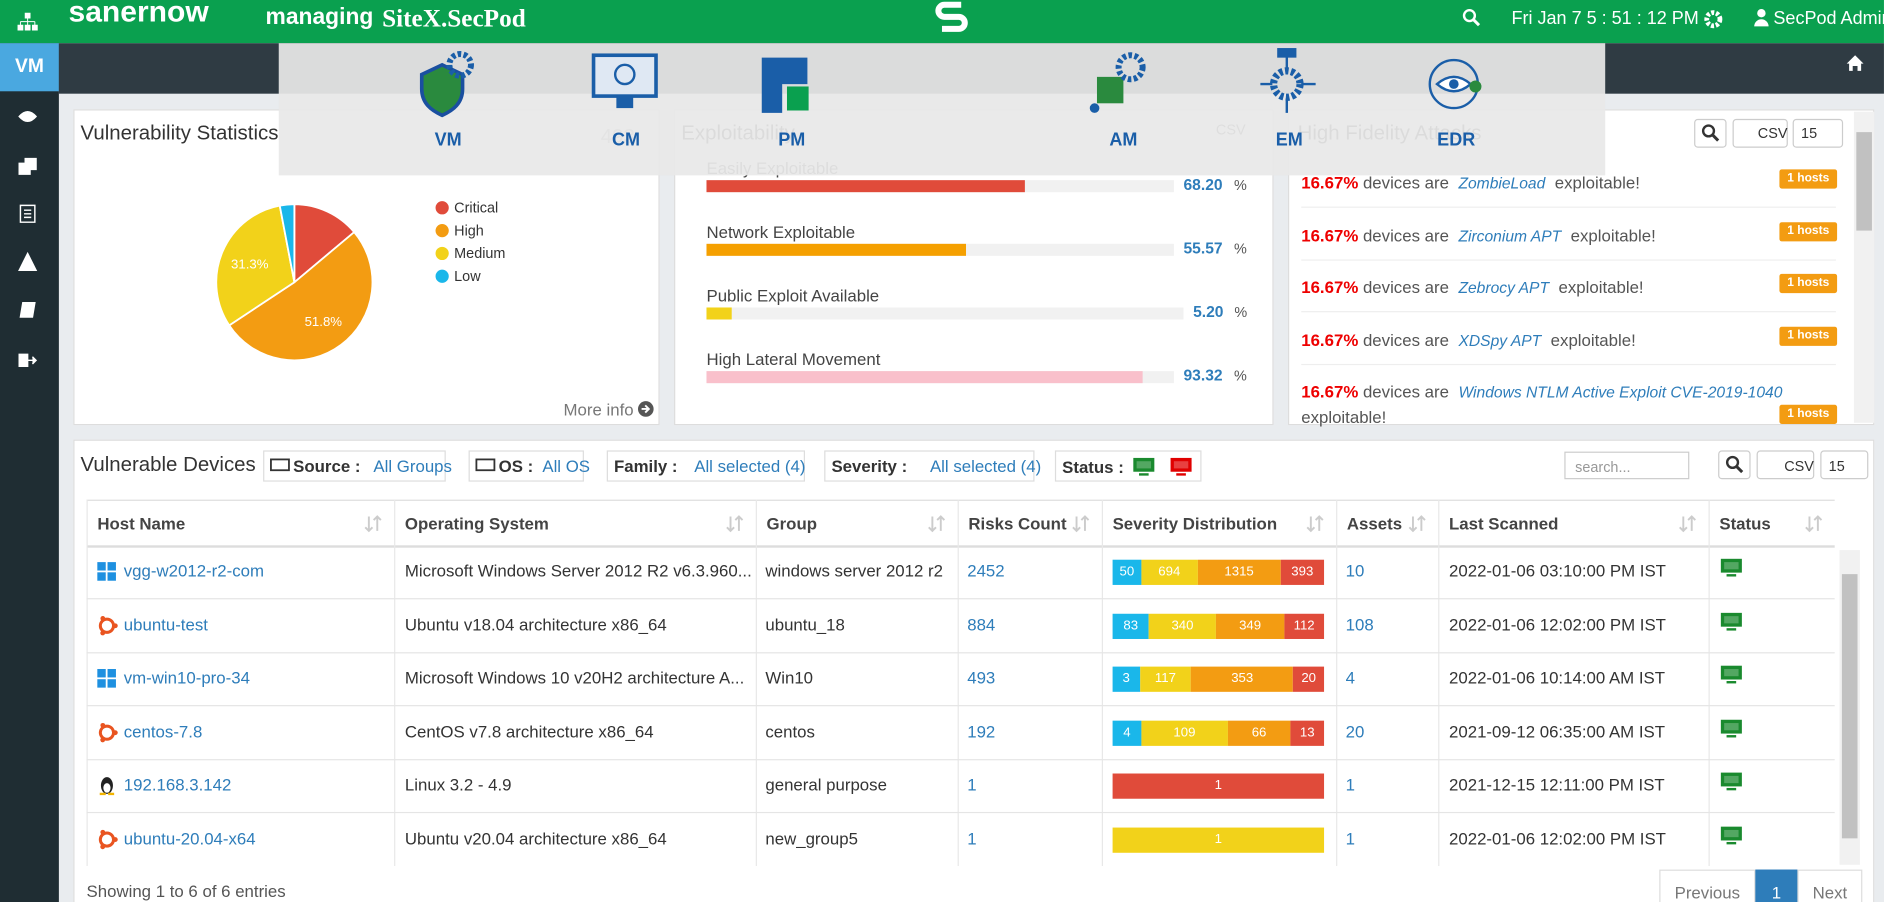 The height and width of the screenshot is (902, 1884). Describe the element at coordinates (981, 624) in the screenshot. I see `risks-count: 884` at that location.